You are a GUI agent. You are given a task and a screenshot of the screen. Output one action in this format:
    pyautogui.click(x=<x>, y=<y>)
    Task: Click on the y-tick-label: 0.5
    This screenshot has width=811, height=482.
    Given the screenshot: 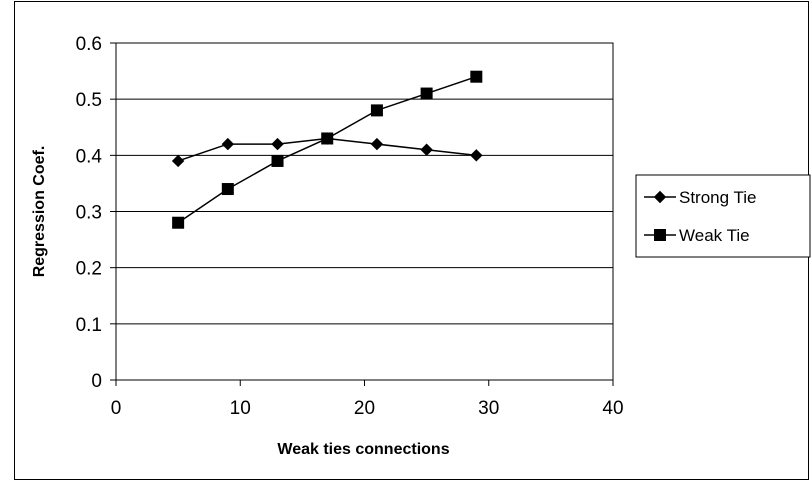 What is the action you would take?
    pyautogui.click(x=89, y=100)
    